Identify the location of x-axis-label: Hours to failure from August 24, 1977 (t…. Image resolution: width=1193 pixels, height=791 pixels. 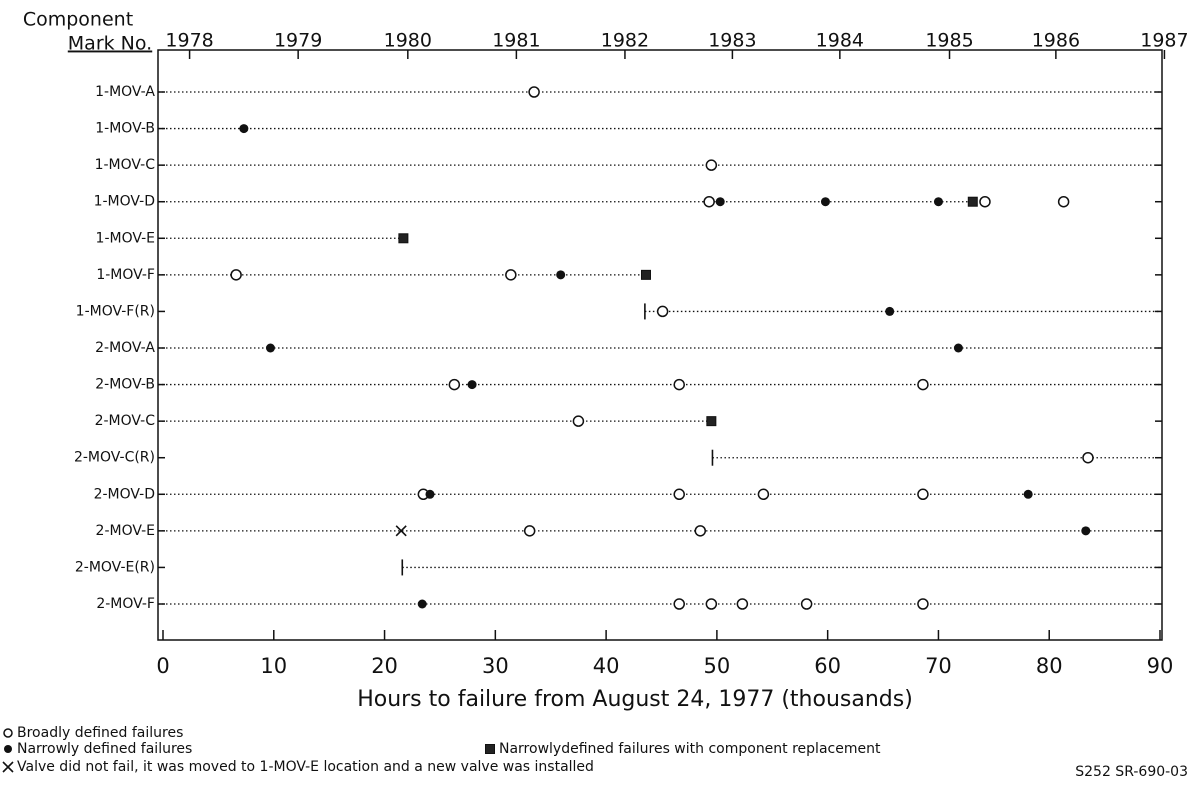
(635, 699).